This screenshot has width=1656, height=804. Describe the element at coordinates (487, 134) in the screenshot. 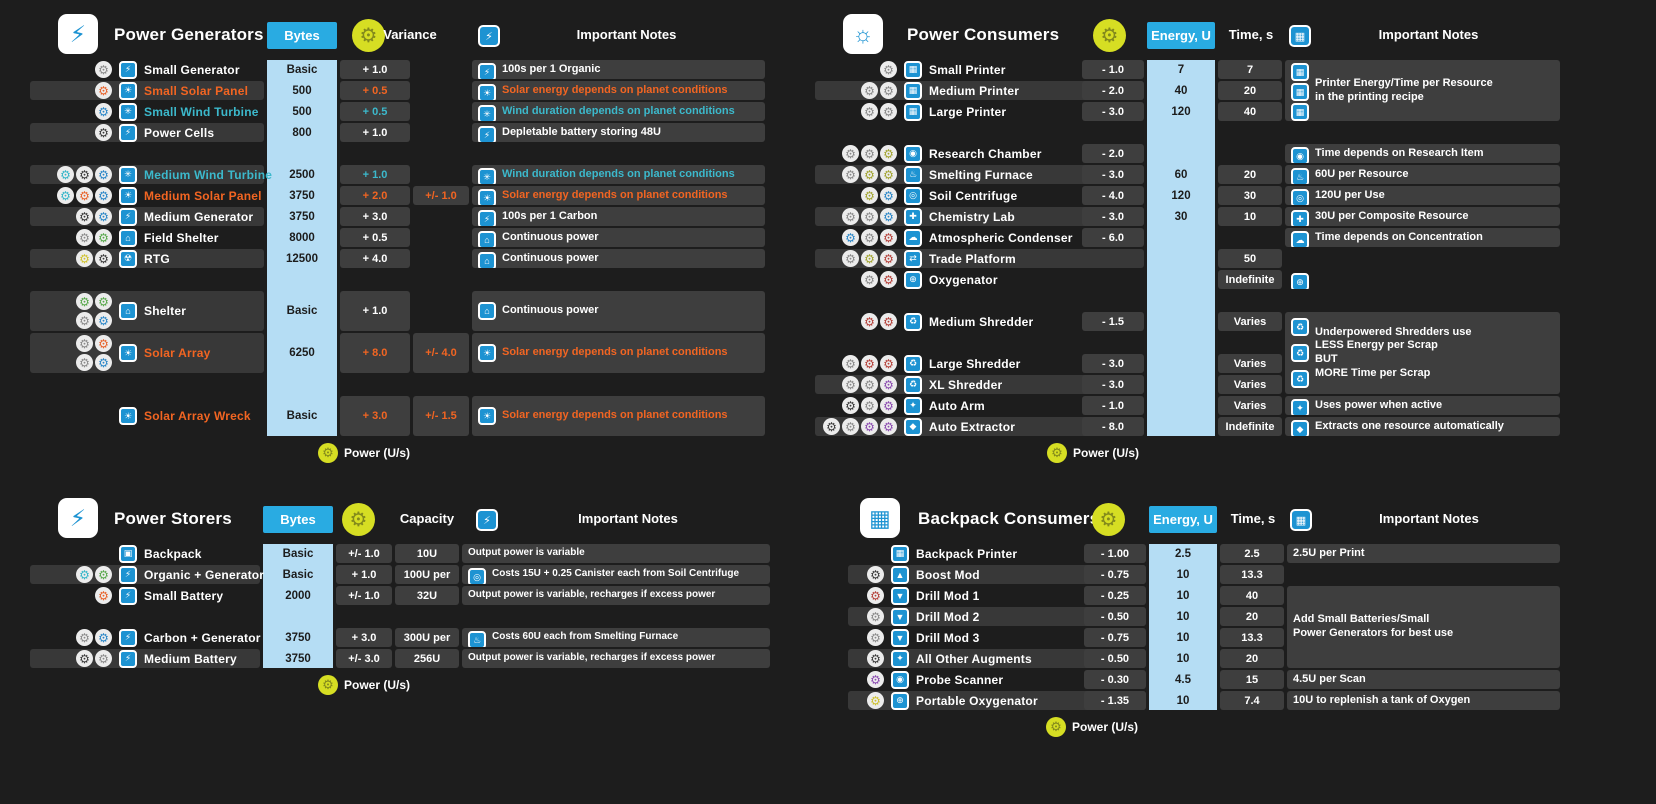

I see `power-cells-icon: ⚡` at that location.